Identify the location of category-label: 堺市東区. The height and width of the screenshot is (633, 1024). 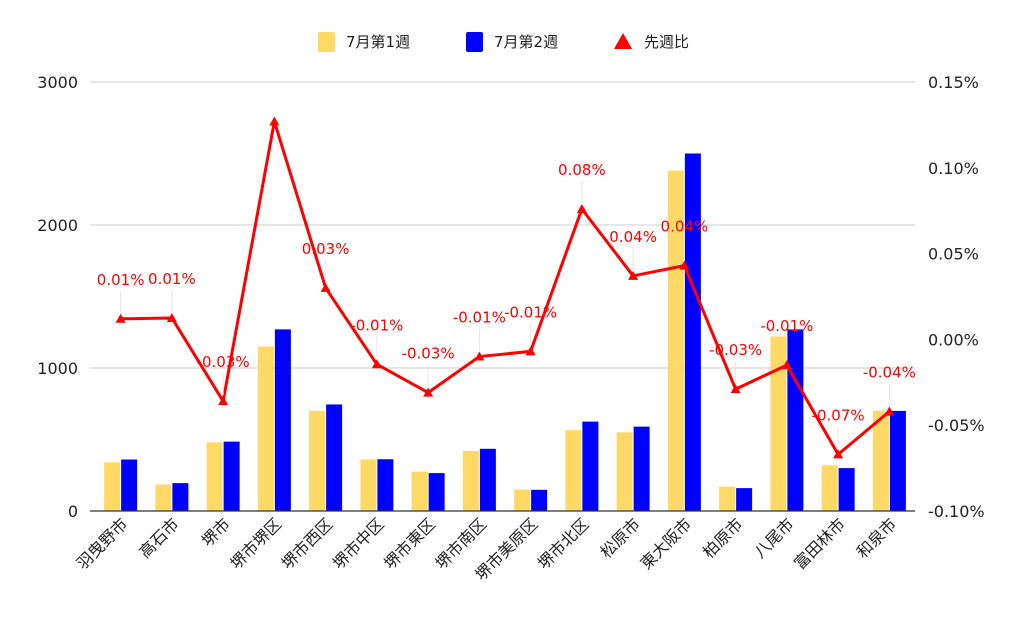
(409, 543).